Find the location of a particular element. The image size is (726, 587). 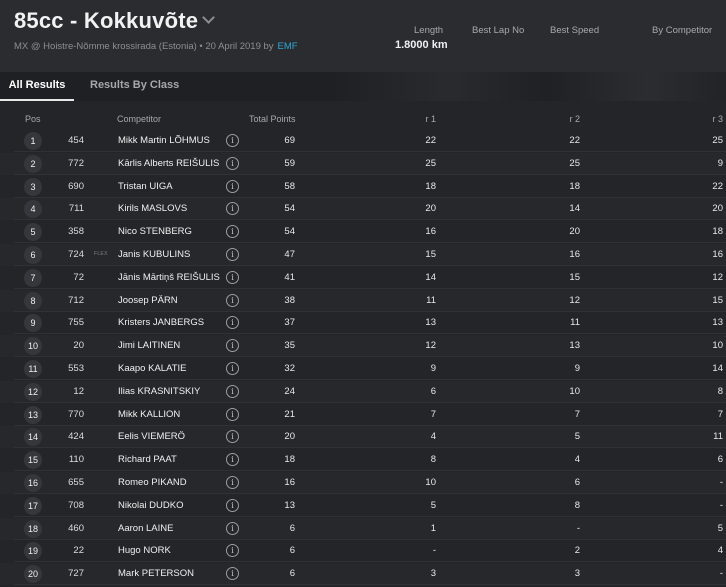

event-title: 85cc - Kokkuvõte is located at coordinates (115, 21).